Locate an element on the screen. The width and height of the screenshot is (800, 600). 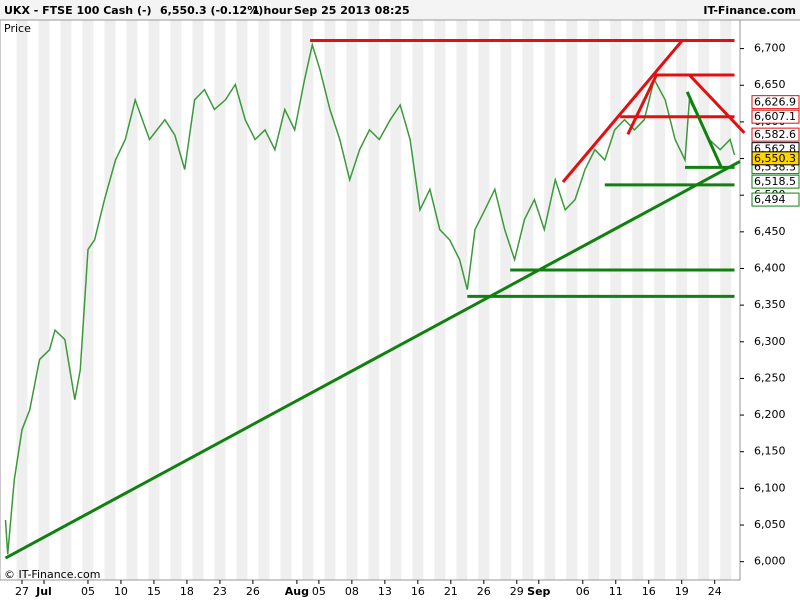
y-tick-label: 6,050 is located at coordinates (770, 524).